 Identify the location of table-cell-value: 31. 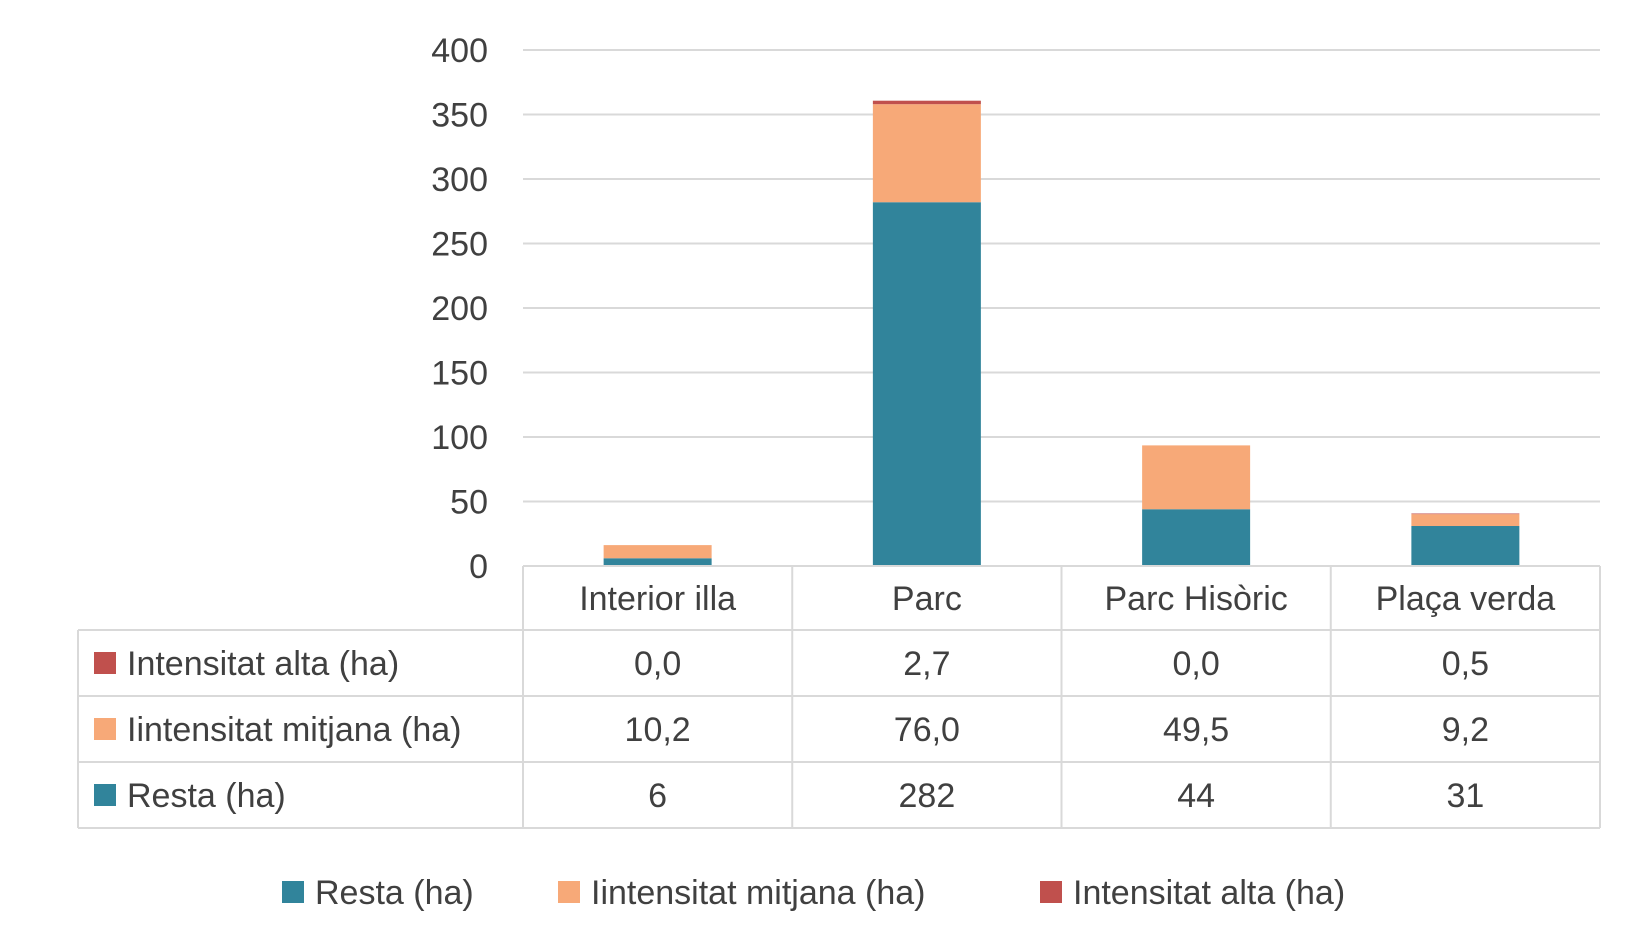
(1465, 796).